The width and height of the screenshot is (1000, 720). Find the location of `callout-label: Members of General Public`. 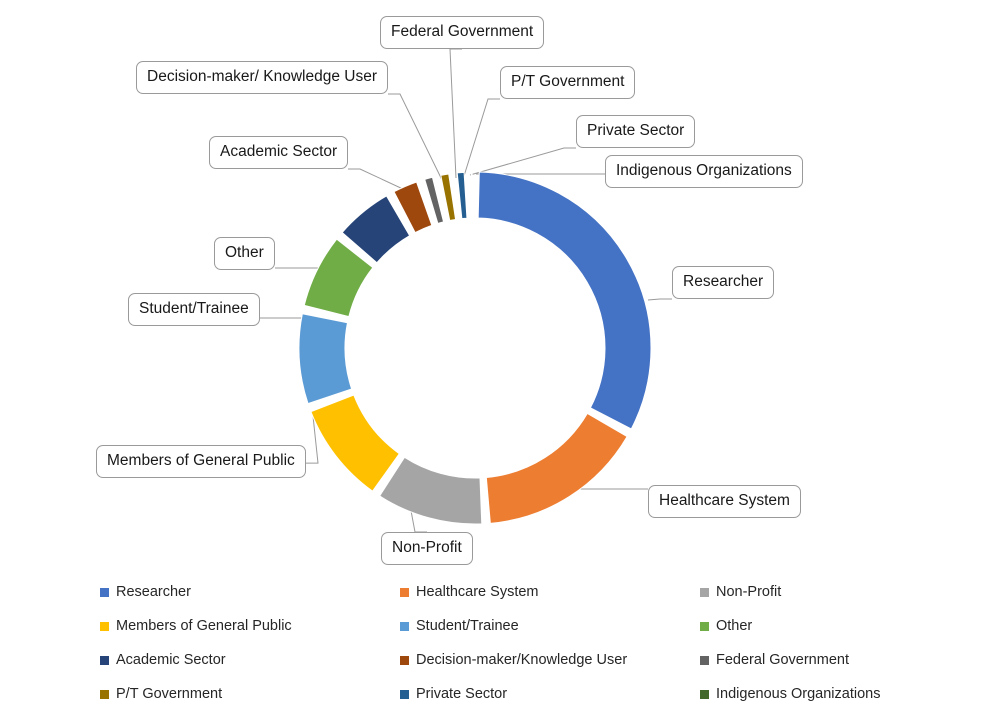

callout-label: Members of General Public is located at coordinates (201, 460).